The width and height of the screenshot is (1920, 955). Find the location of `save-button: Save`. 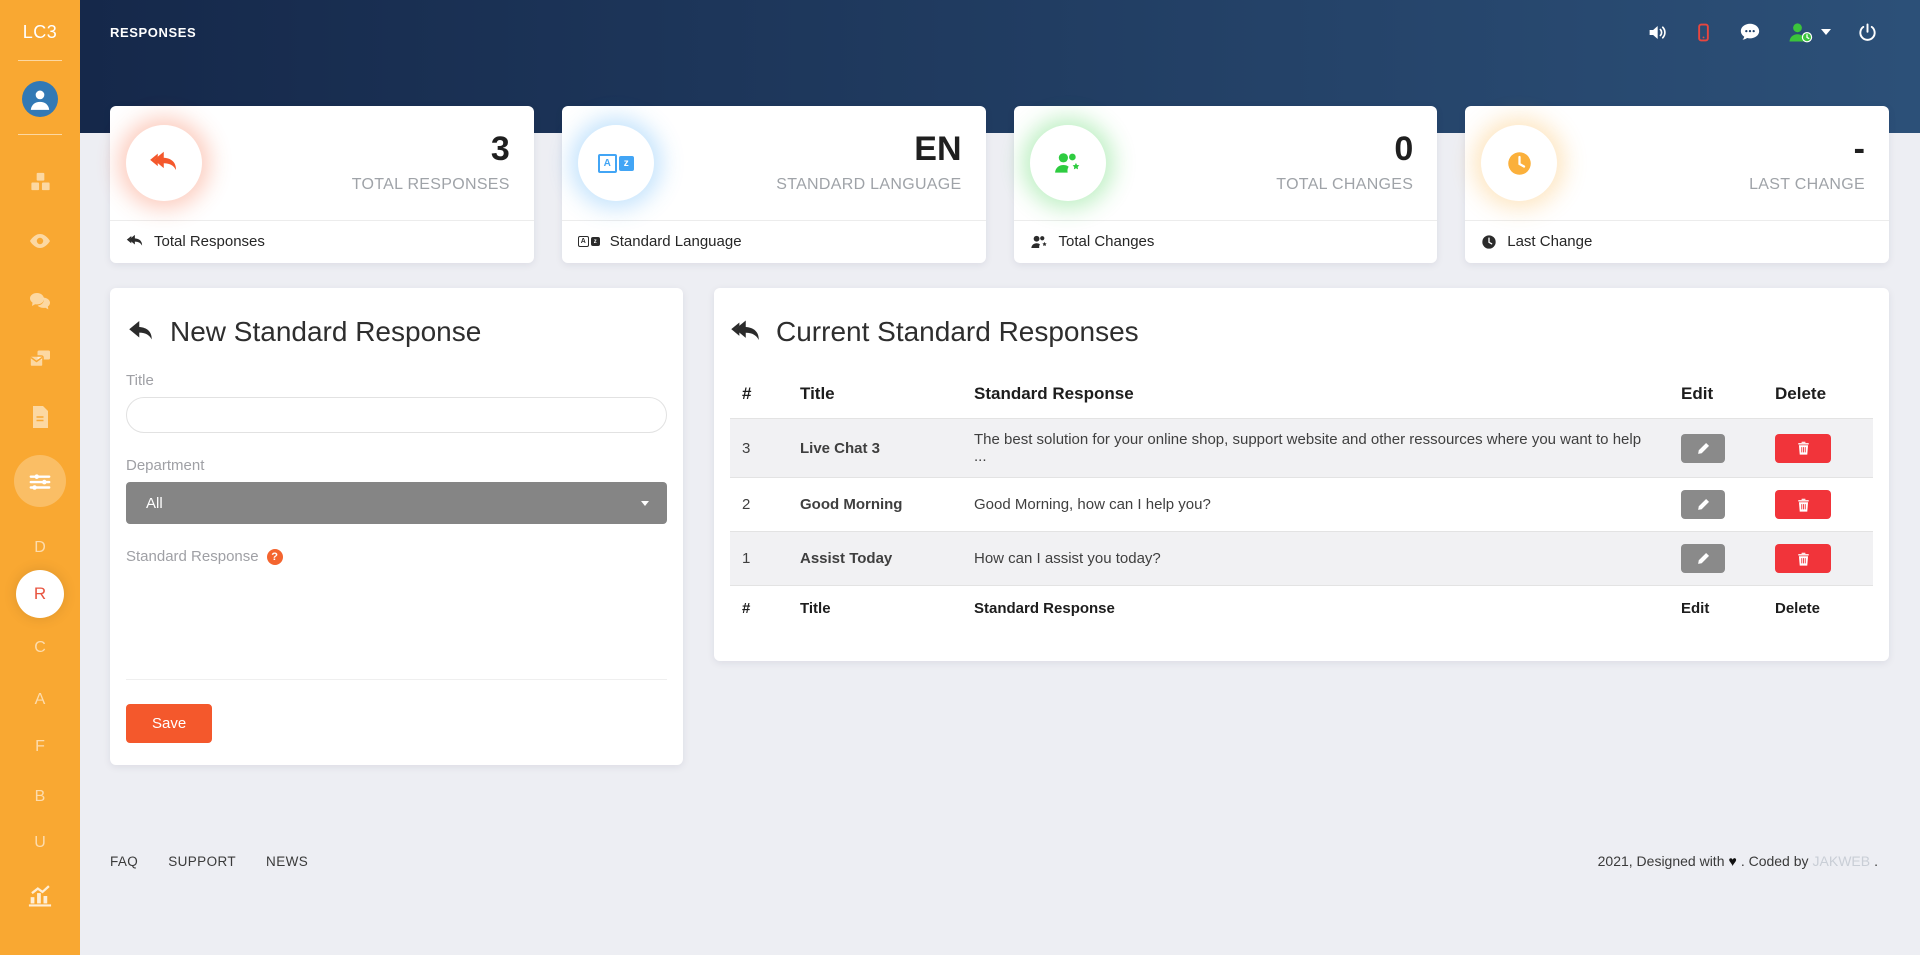

save-button: Save is located at coordinates (169, 723).